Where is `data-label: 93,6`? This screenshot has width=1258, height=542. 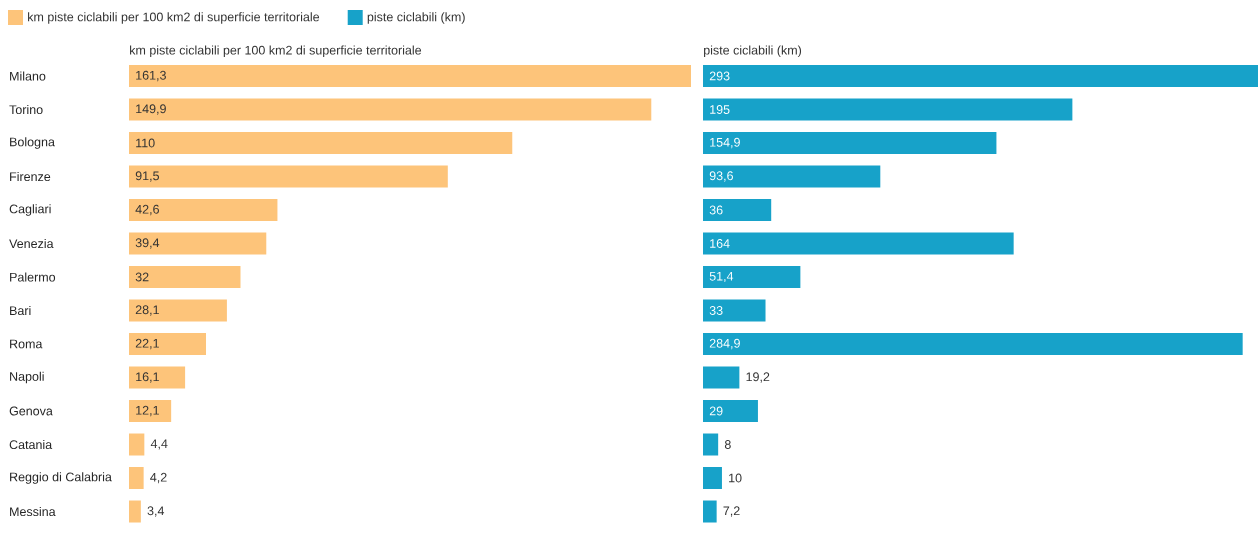
data-label: 93,6 is located at coordinates (721, 176).